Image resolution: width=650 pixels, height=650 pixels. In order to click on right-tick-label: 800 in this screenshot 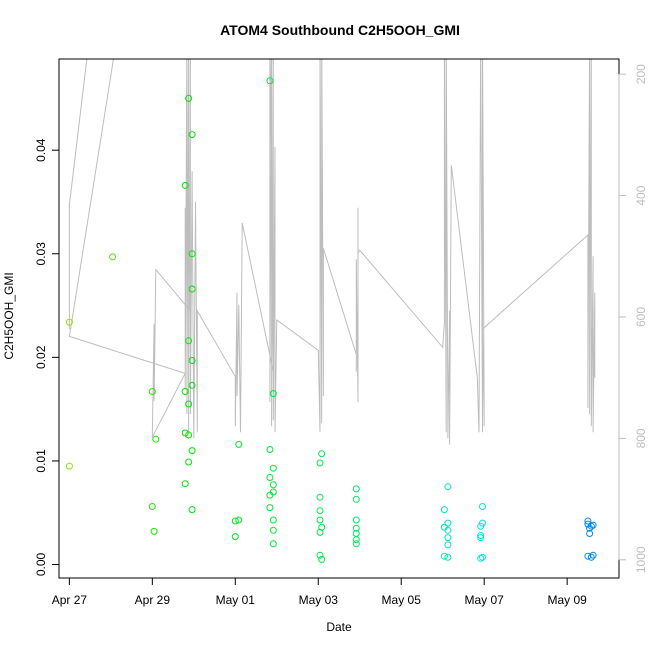, I will do `click(641, 438)`.